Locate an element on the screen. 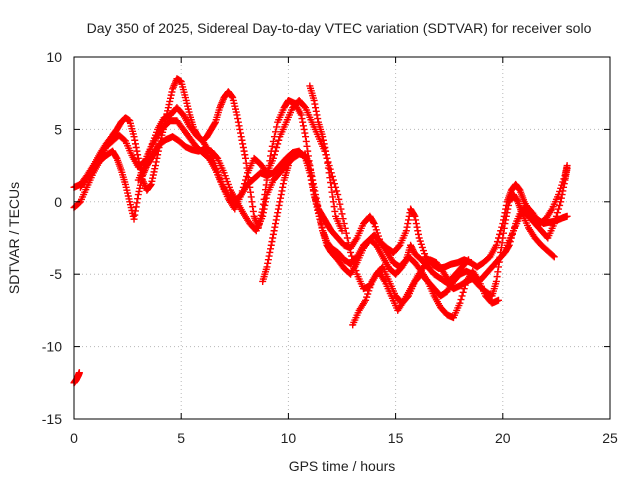 The width and height of the screenshot is (640, 480). series-track-e is located at coordinates (275, 223).